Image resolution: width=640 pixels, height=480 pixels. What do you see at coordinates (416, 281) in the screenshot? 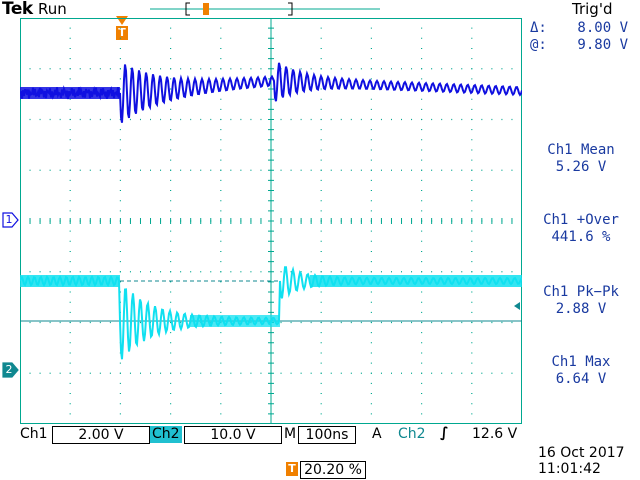
I see `ch2-noise-band-right` at bounding box center [416, 281].